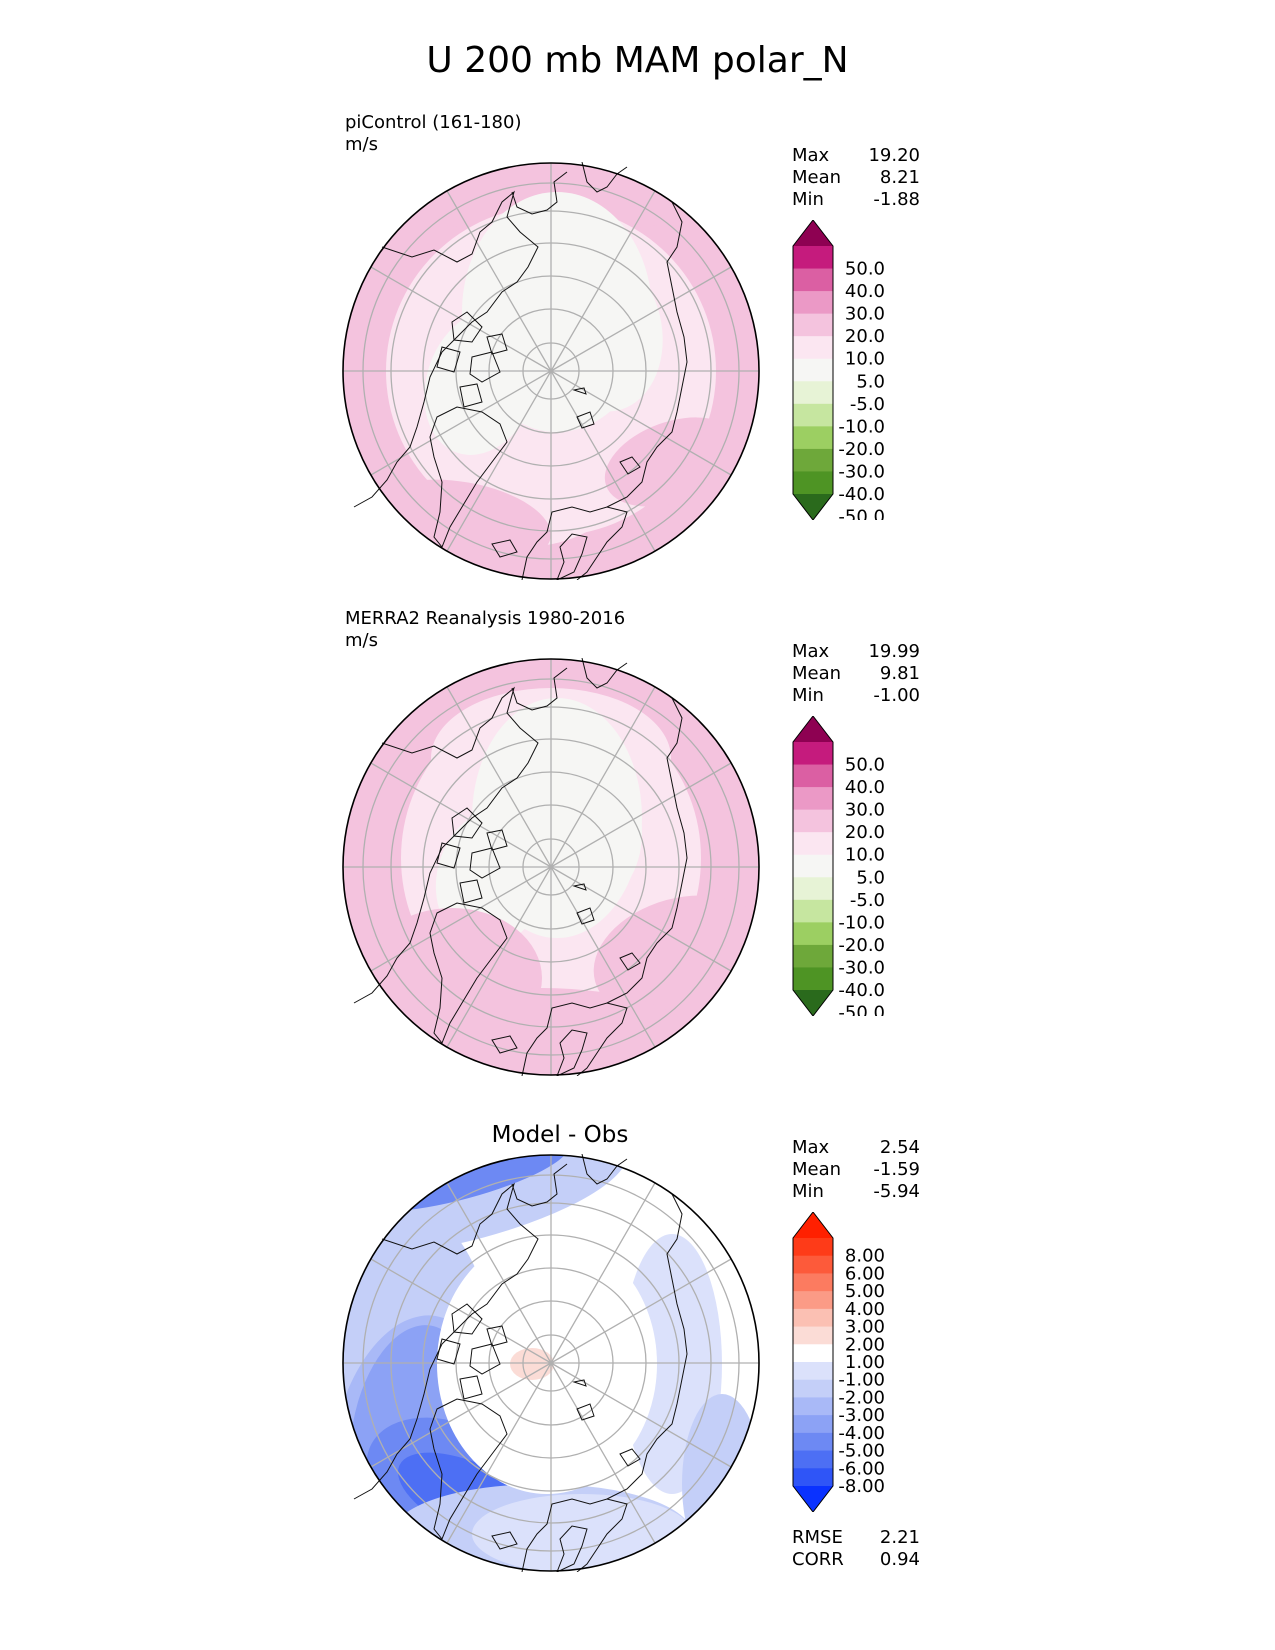 The image size is (1275, 1650). I want to click on colorbar-outline, so click(813, 370).